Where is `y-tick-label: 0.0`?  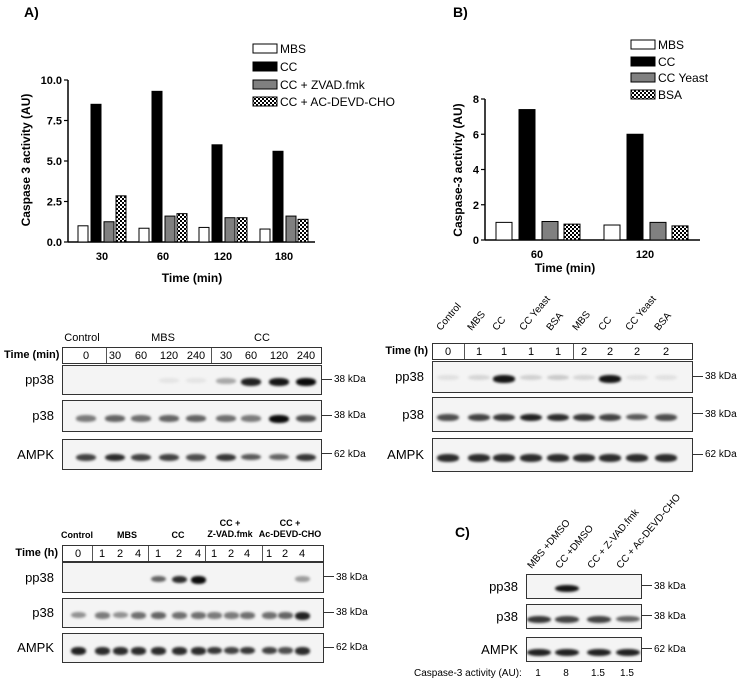 y-tick-label: 0.0 is located at coordinates (54, 243).